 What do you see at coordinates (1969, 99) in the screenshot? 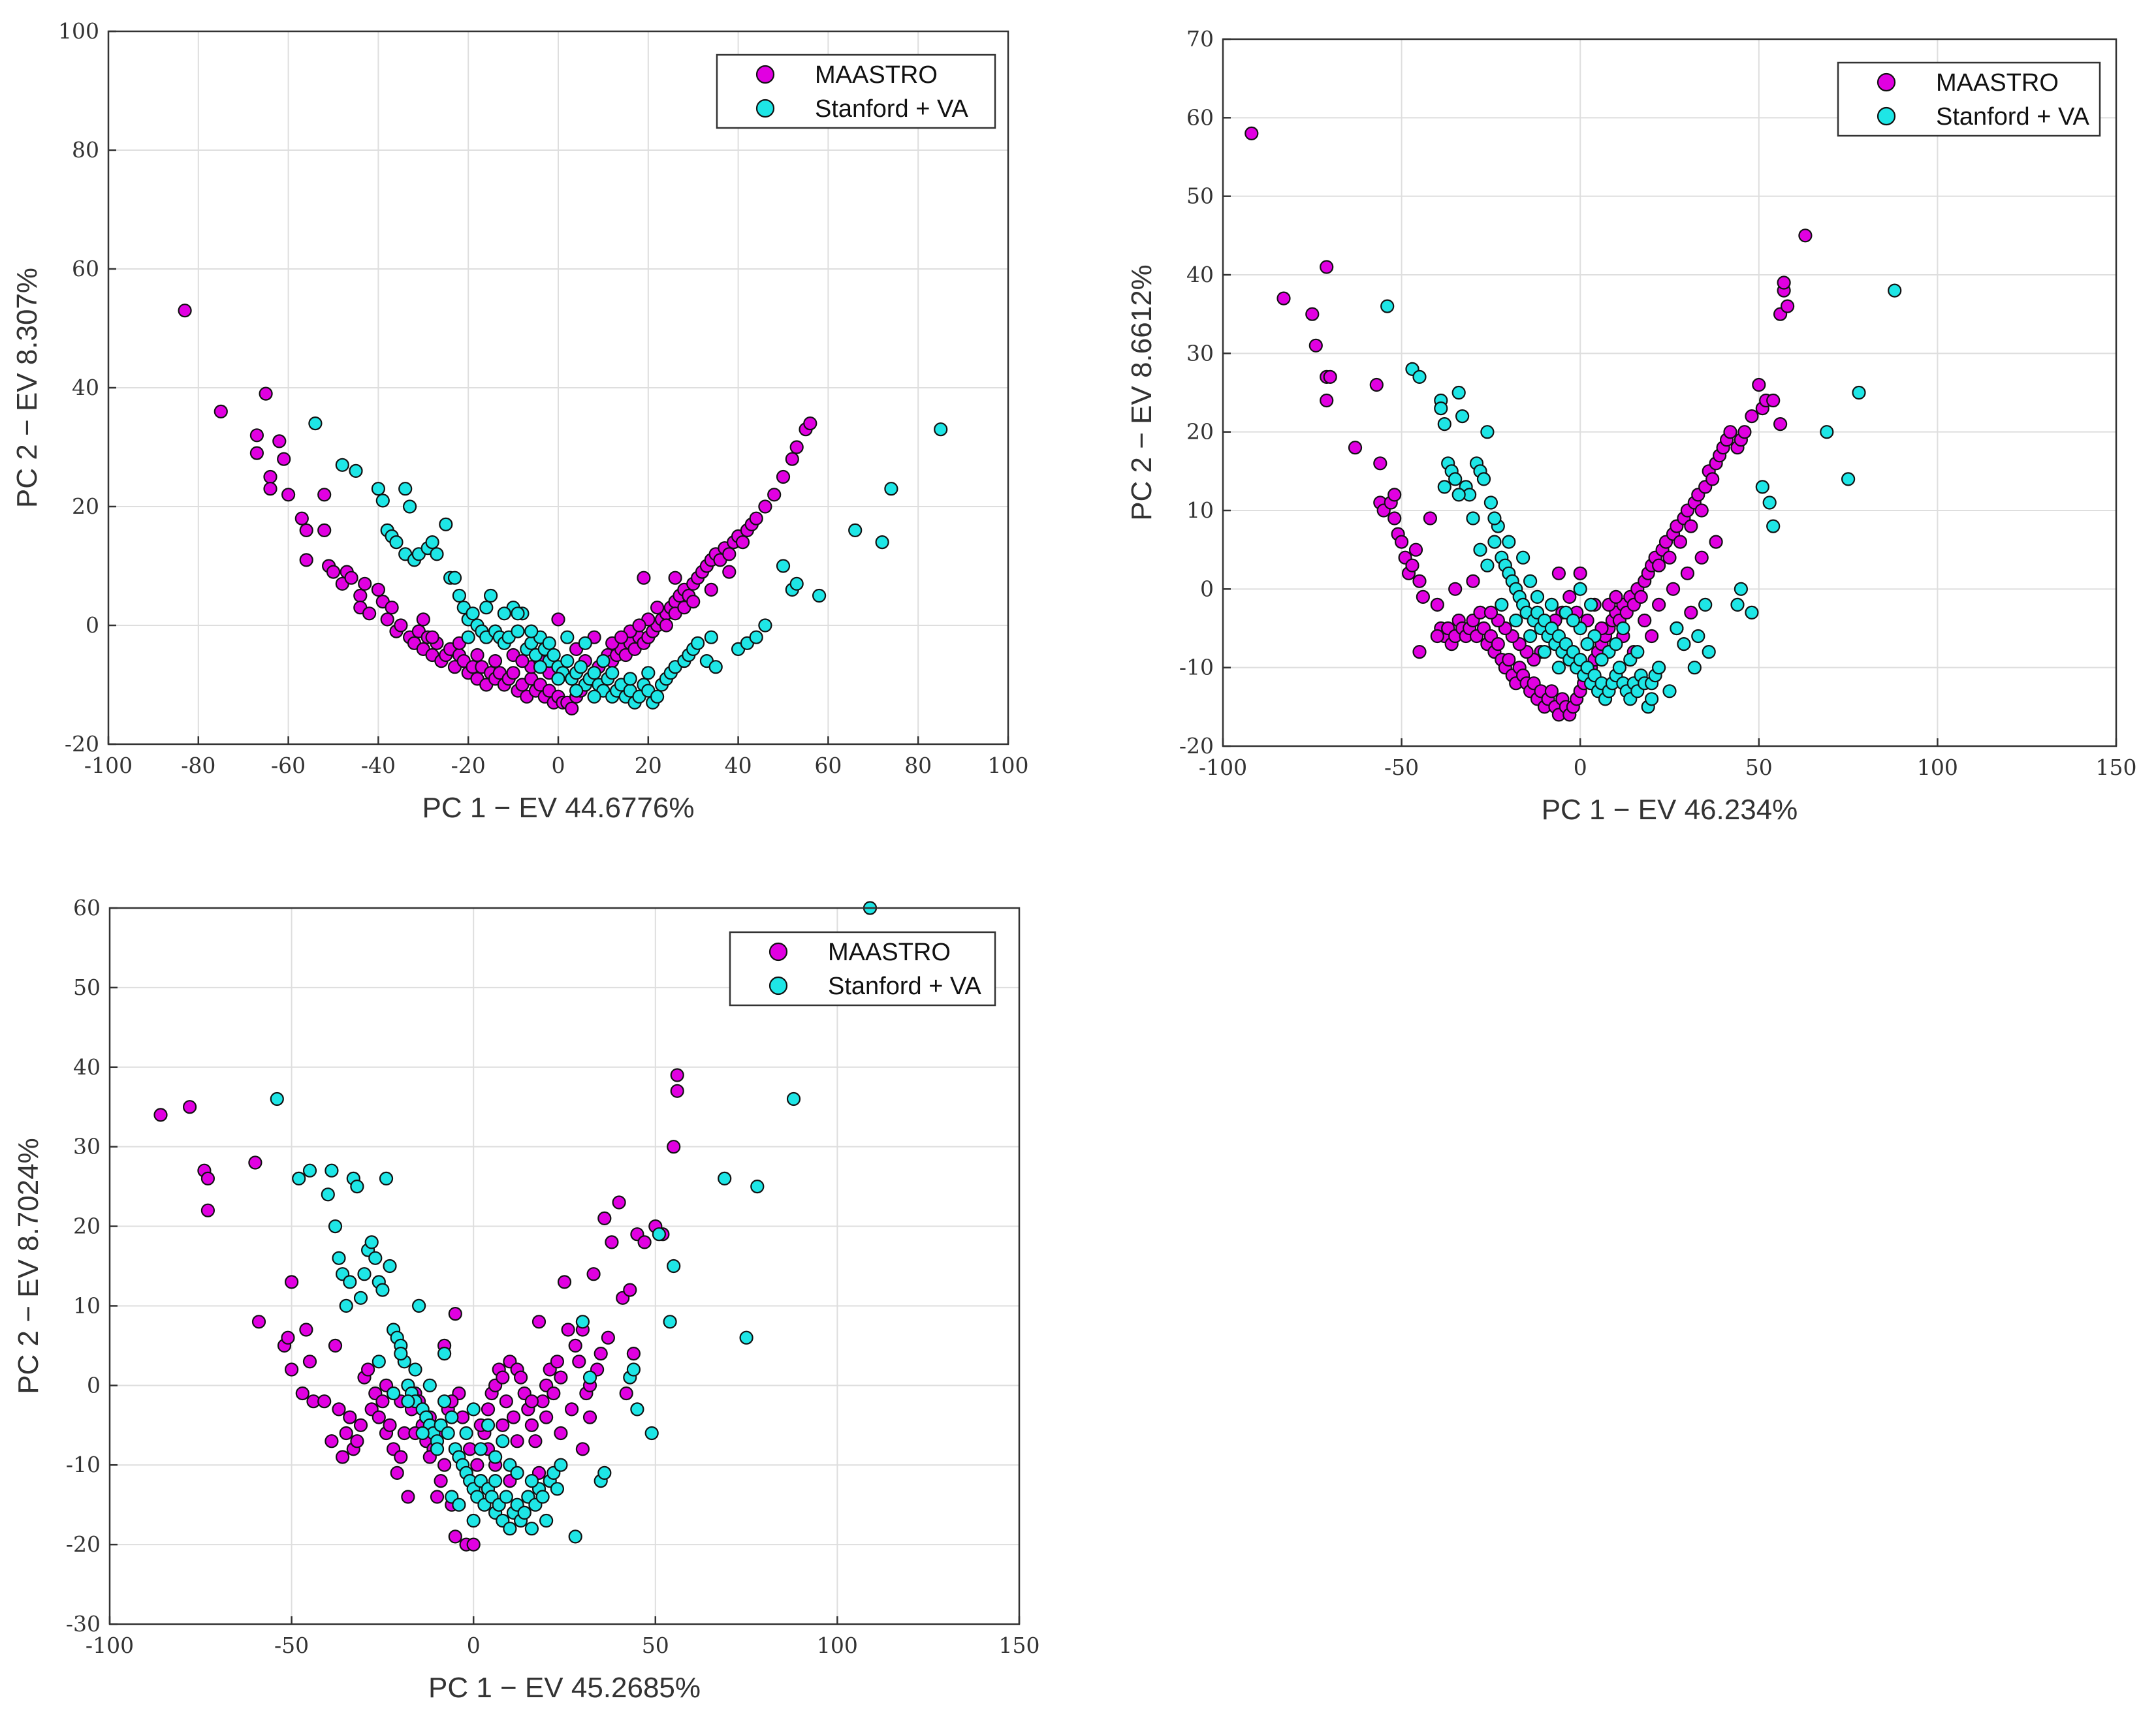
I see `legend: MAASTRO Stanford + VA` at bounding box center [1969, 99].